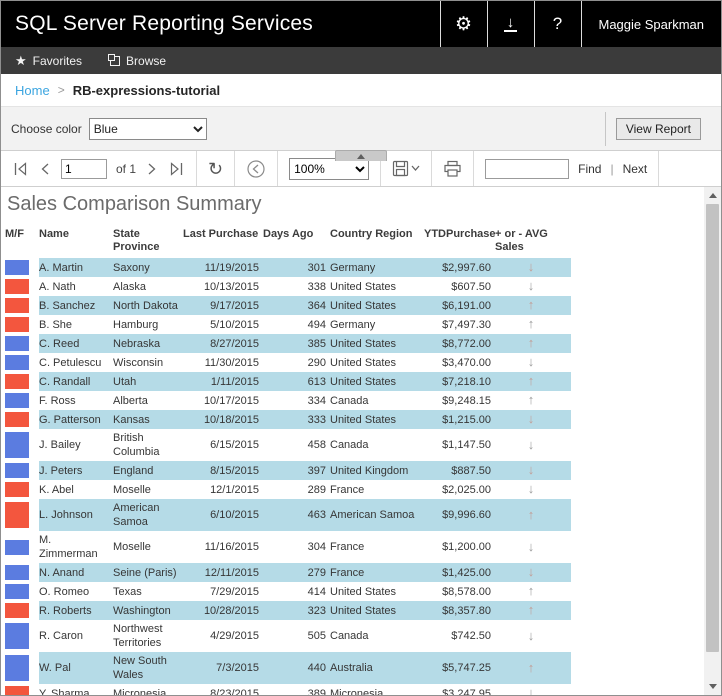 This screenshot has height=696, width=722. What do you see at coordinates (316, 445) in the screenshot?
I see `cell-days-ago: 458` at bounding box center [316, 445].